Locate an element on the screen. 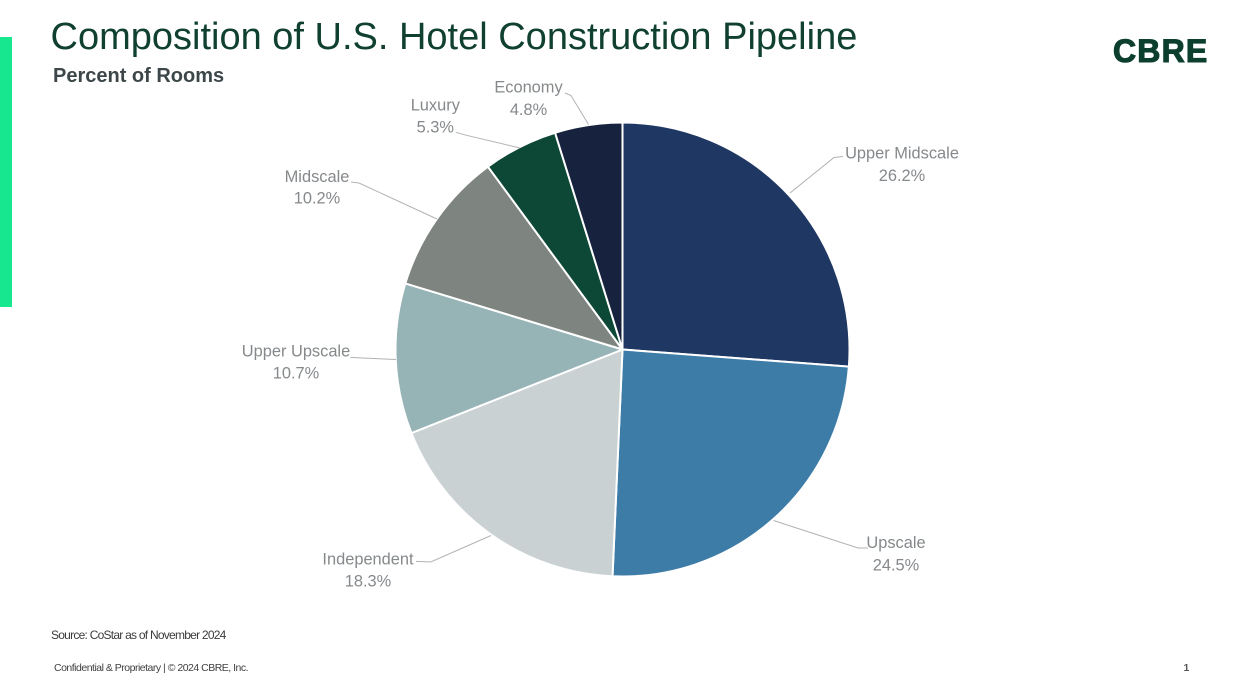  svg-text: 18.3% is located at coordinates (368, 582).